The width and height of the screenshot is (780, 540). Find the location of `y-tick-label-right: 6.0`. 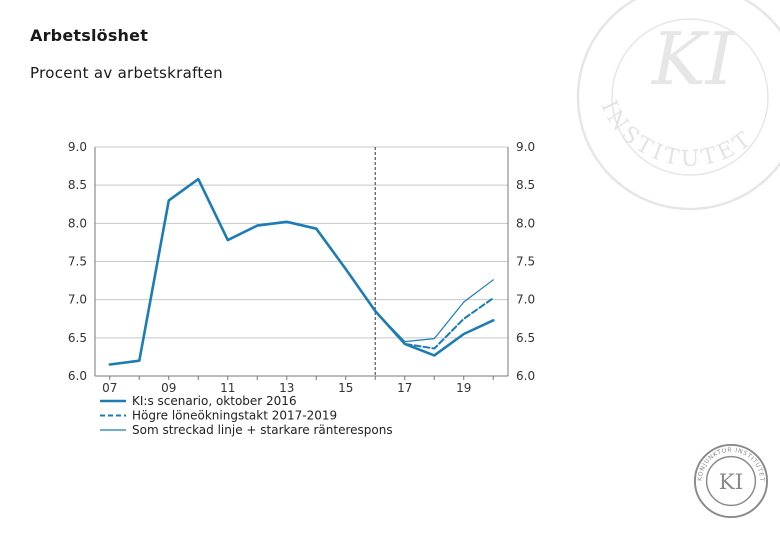

y-tick-label-right: 6.0 is located at coordinates (525, 376).